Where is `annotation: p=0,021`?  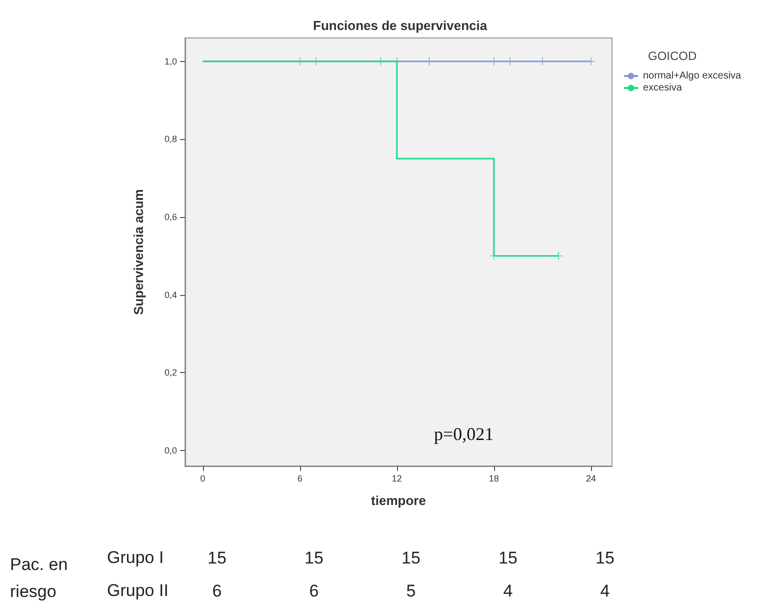 annotation: p=0,021 is located at coordinates (464, 434).